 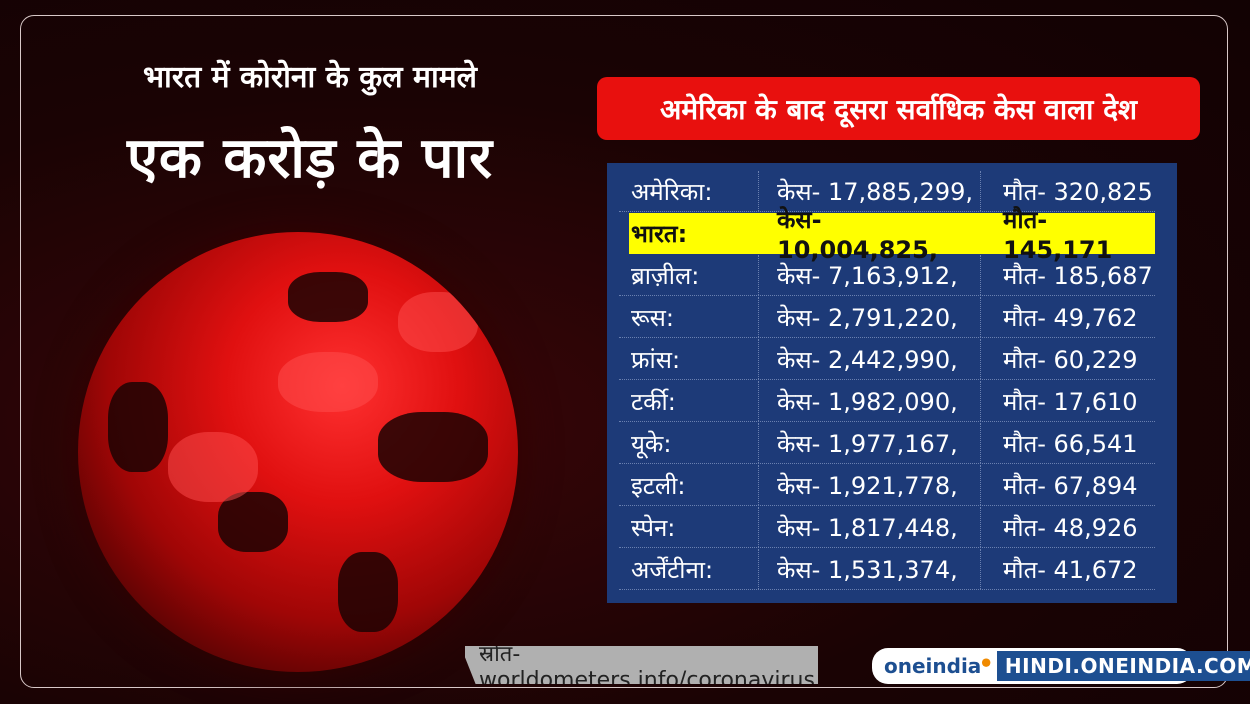 I want to click on table-row: अमेरिका: केस- 17,885,299, मौत- 320,825, so click(x=887, y=191).